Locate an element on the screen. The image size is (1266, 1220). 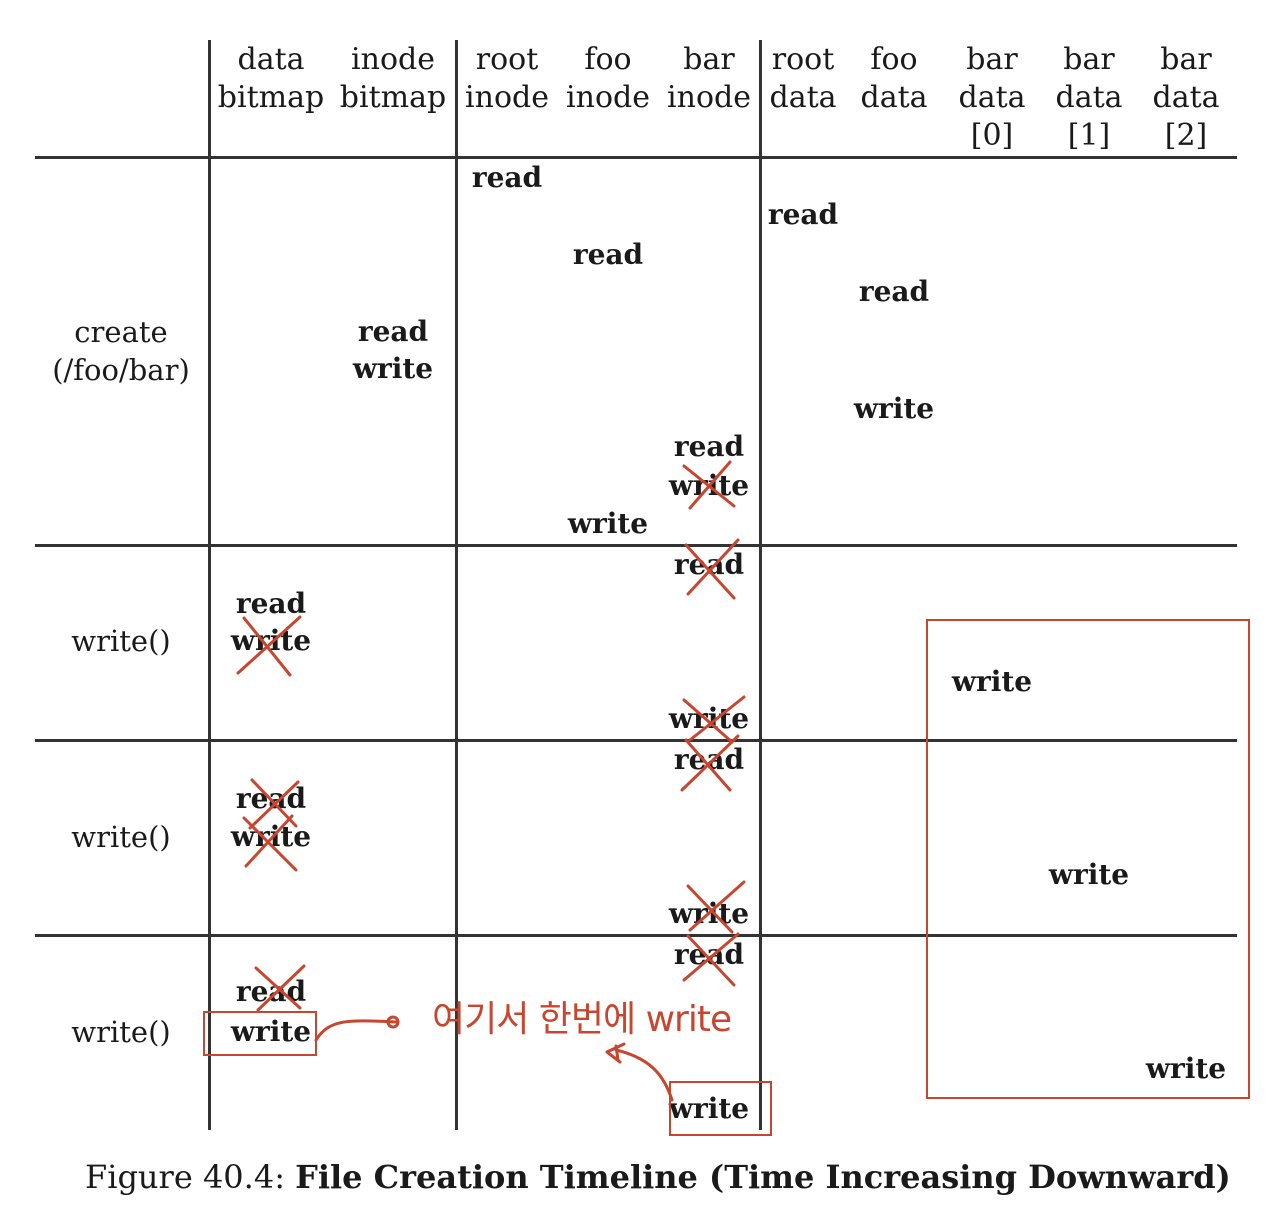
col-header-bar-inode: bar inode is located at coordinates (709, 78).